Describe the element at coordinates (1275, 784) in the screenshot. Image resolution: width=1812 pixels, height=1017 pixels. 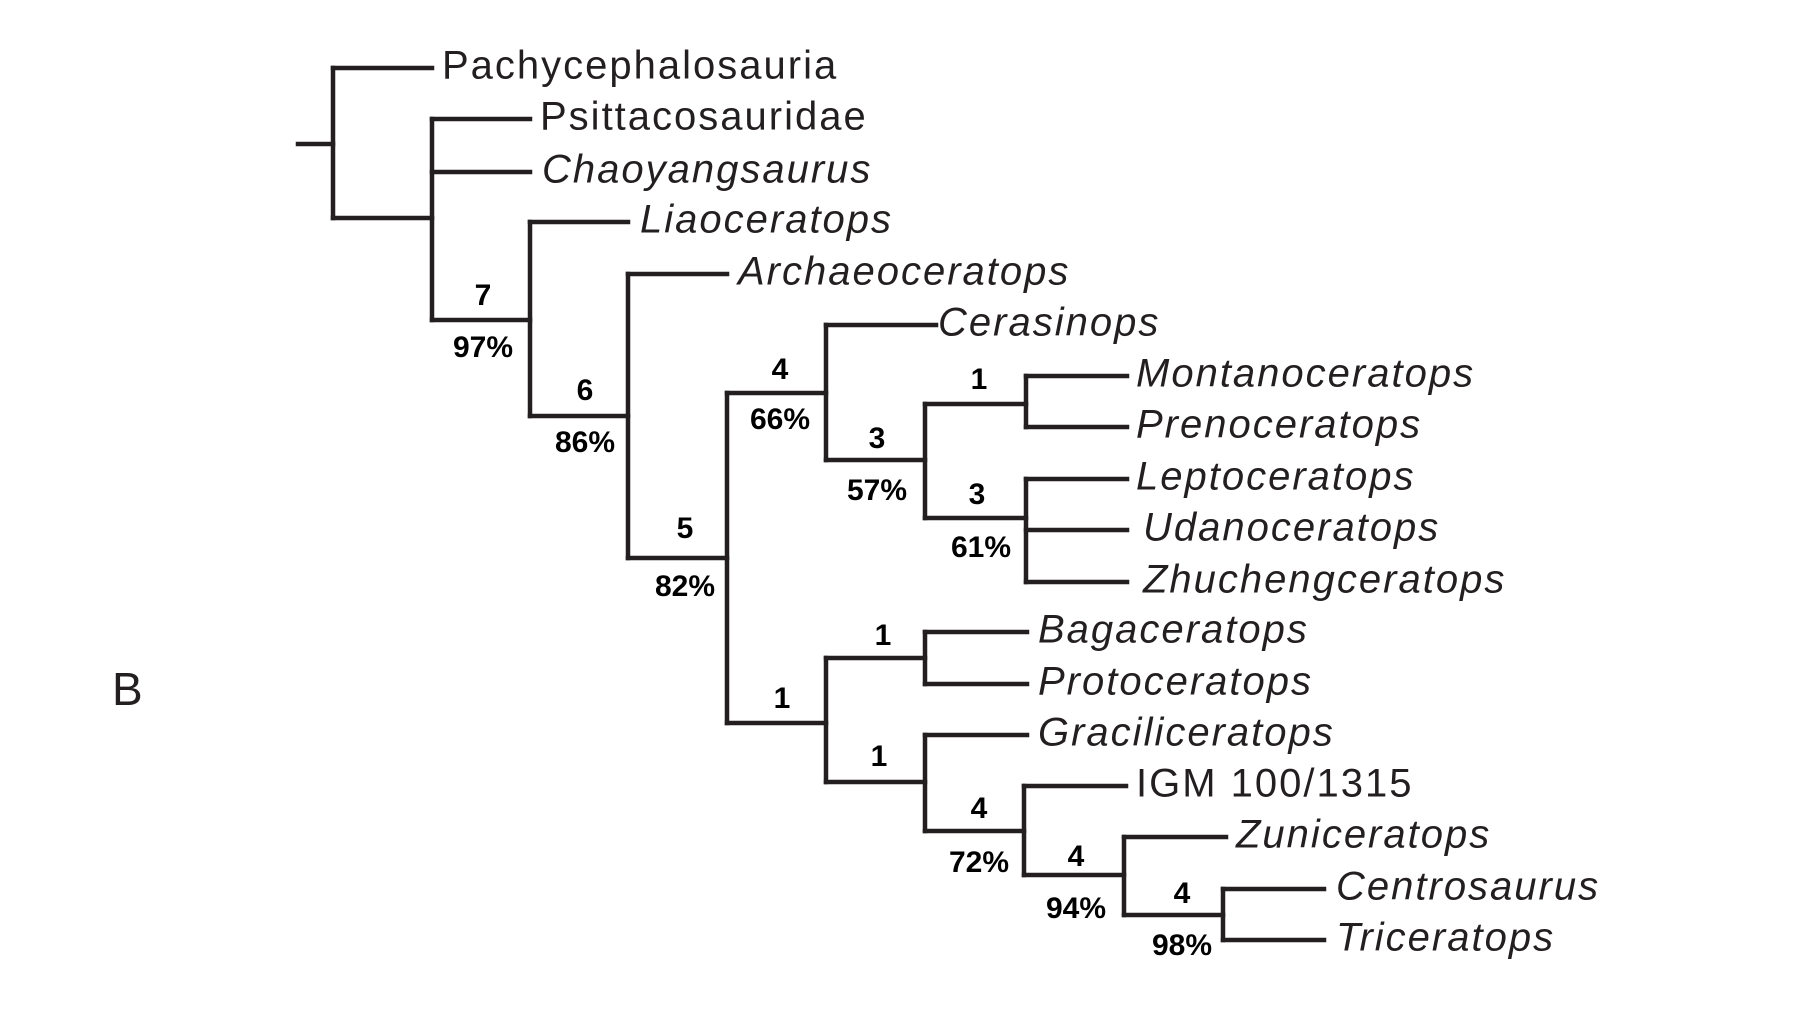
I see `taxon-igm-100-1315: IGM 100/1315` at that location.